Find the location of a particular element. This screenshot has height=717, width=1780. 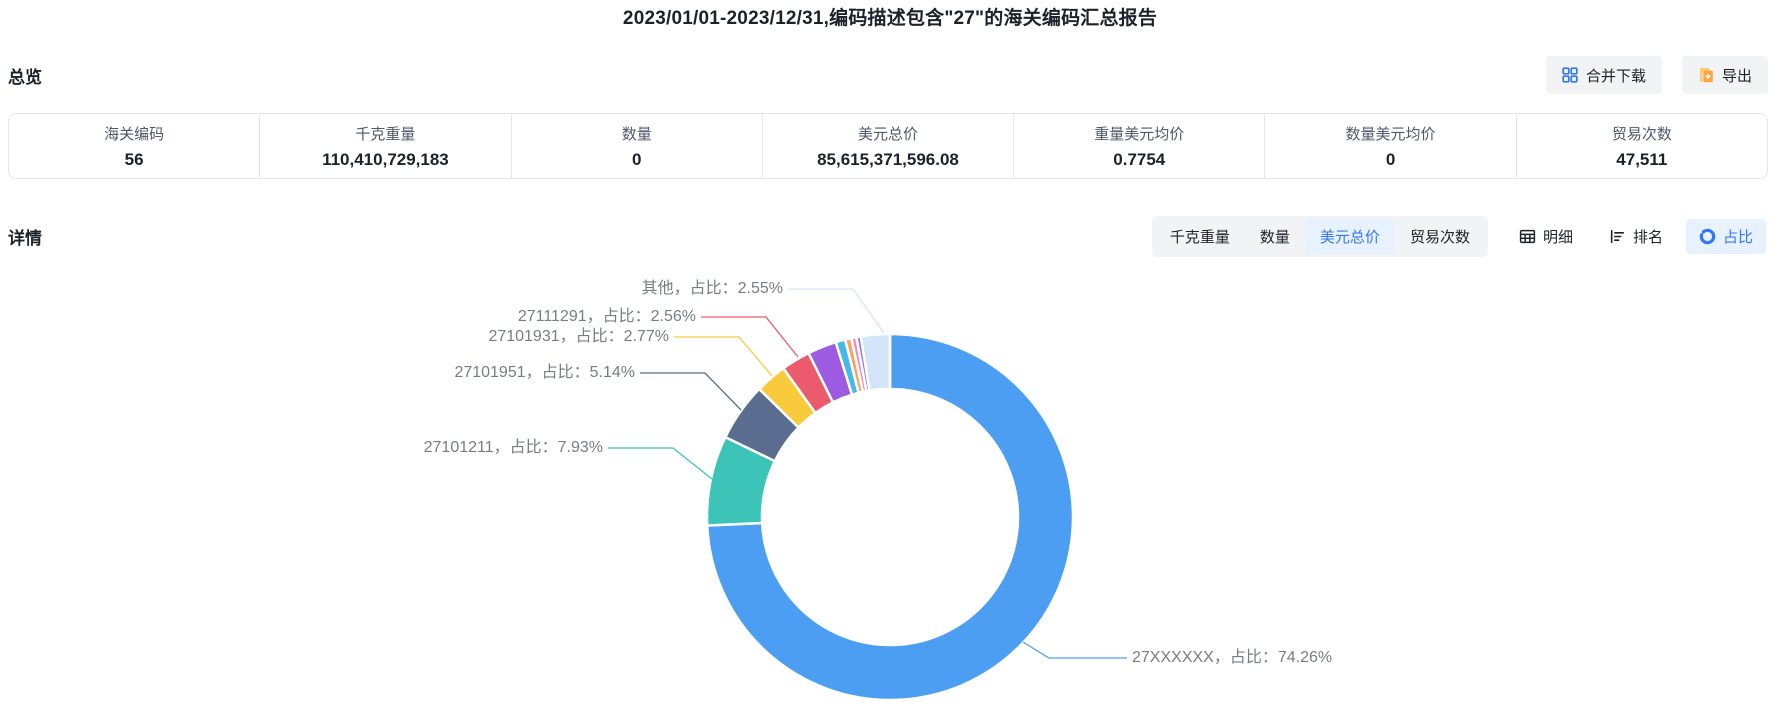

stat-label: 重量美元均价 is located at coordinates (1139, 134).